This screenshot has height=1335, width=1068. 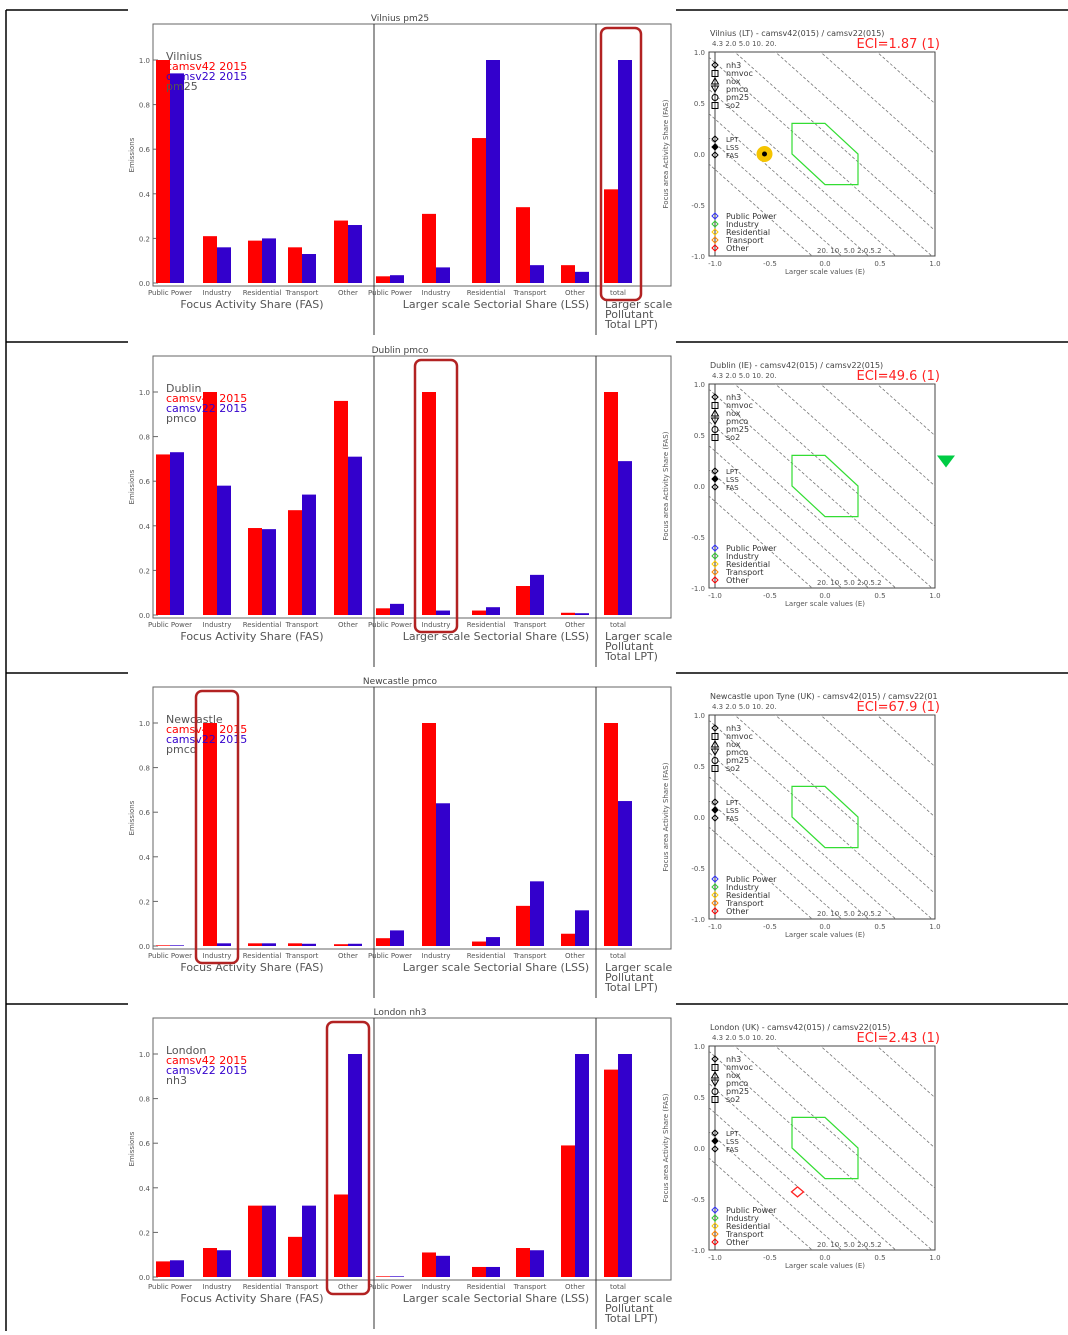 What do you see at coordinates (496, 967) in the screenshot?
I see `lss-group-label: Larger scale Sectorial Share (LSS)` at bounding box center [496, 967].